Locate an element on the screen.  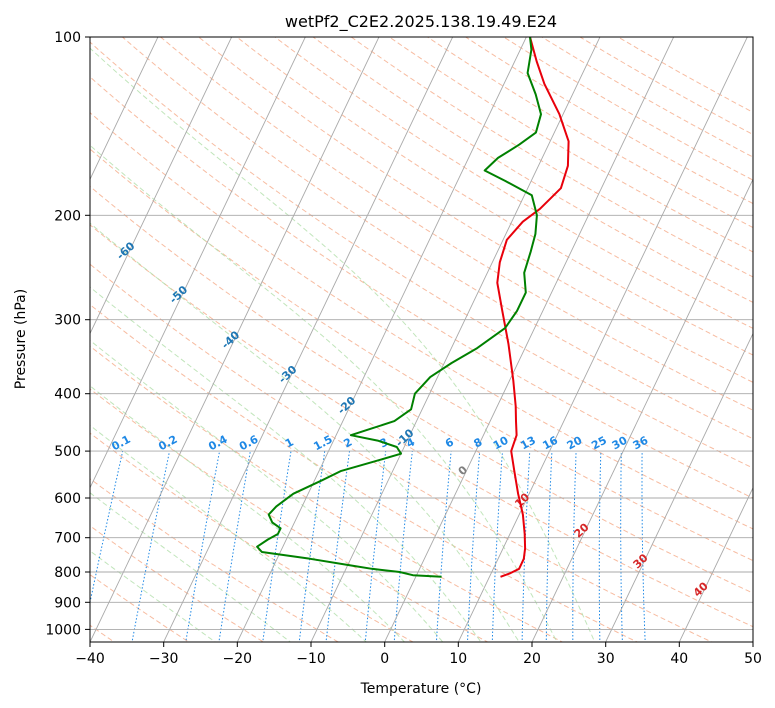
mixing-ratio-label: 0.4 is located at coordinates (218, 443).